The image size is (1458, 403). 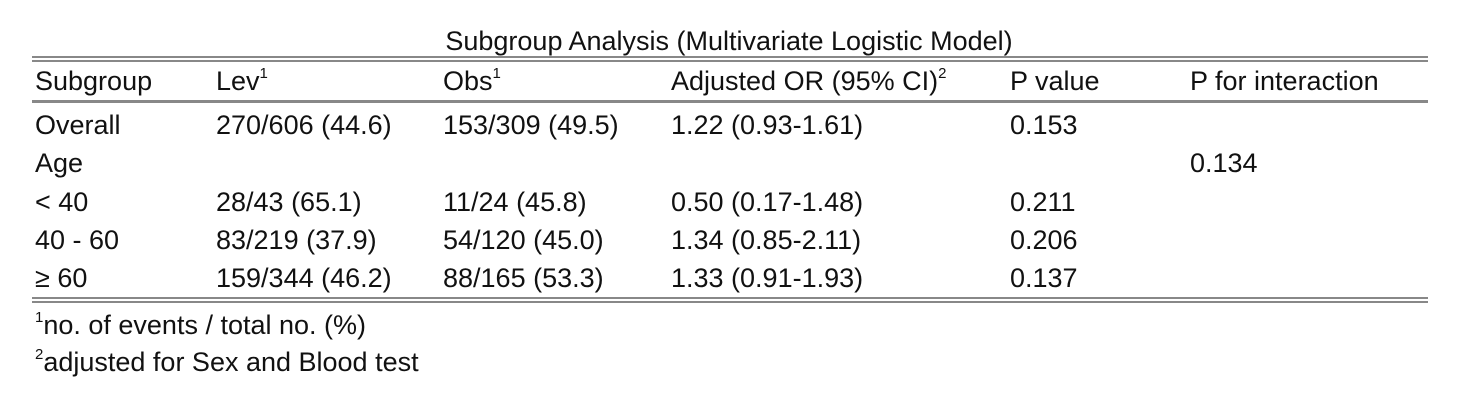 I want to click on footnote: 1no. of events / total no. (%), so click(x=201, y=324).